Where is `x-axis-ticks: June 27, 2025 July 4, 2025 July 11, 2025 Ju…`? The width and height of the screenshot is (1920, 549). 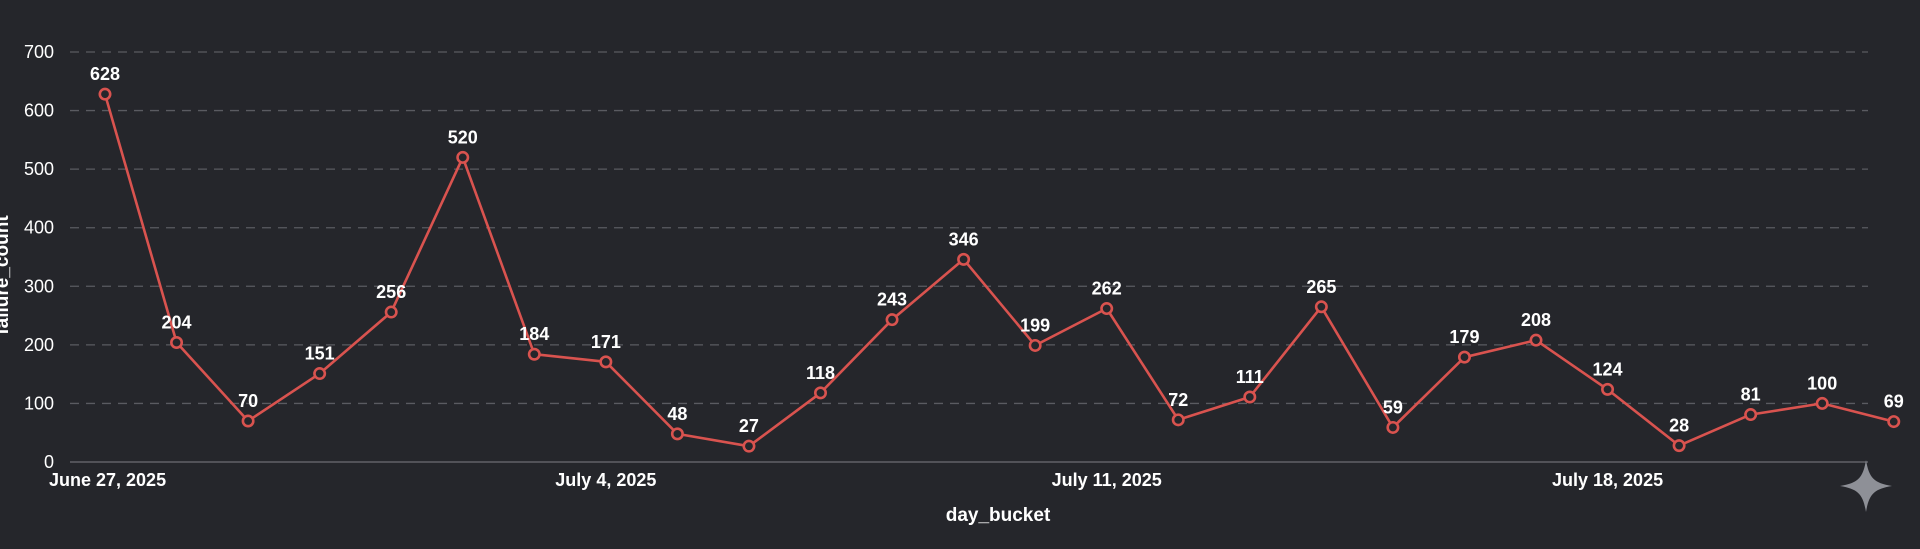 x-axis-ticks: June 27, 2025 July 4, 2025 July 11, 2025 Ju… is located at coordinates (856, 480).